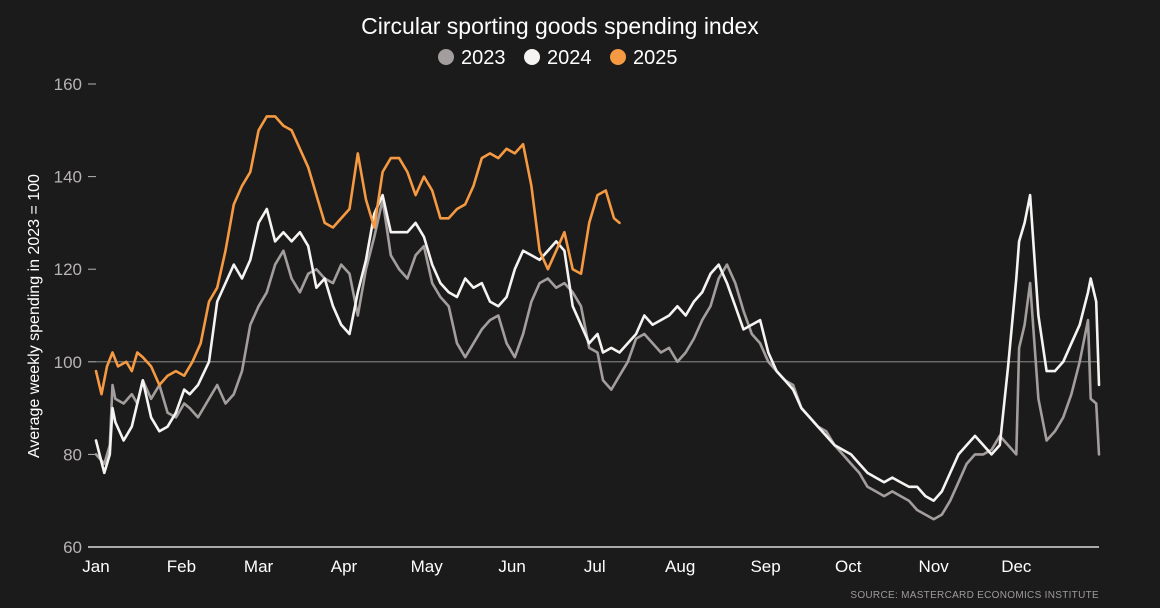  Describe the element at coordinates (181, 566) in the screenshot. I see `x-tick-label-feb: Feb` at that location.